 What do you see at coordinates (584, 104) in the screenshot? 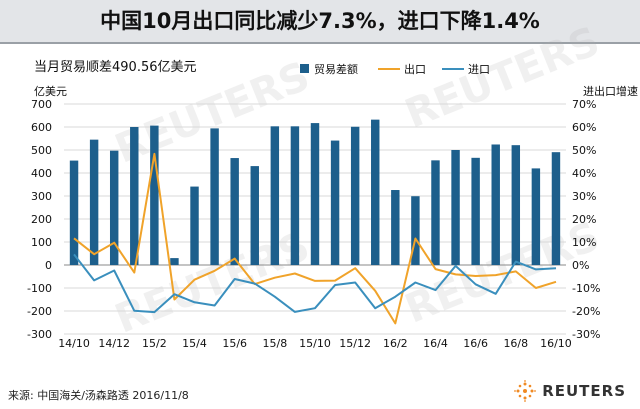
I see `right-tick-label: 70%` at bounding box center [584, 104].